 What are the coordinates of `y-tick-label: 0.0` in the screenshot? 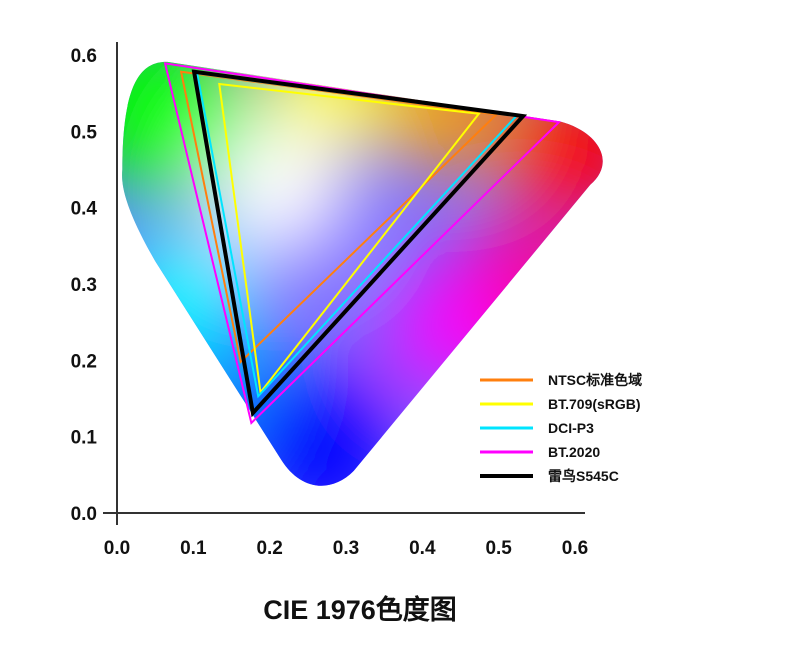 It's located at (84, 514).